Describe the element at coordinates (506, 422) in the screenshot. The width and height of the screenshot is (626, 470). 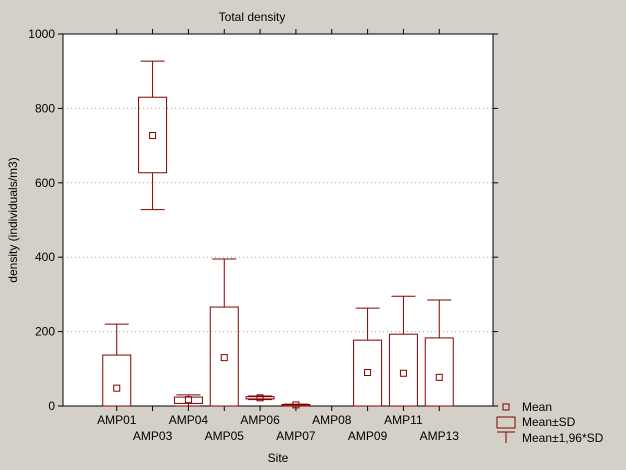
I see `legend-sd-marker` at that location.